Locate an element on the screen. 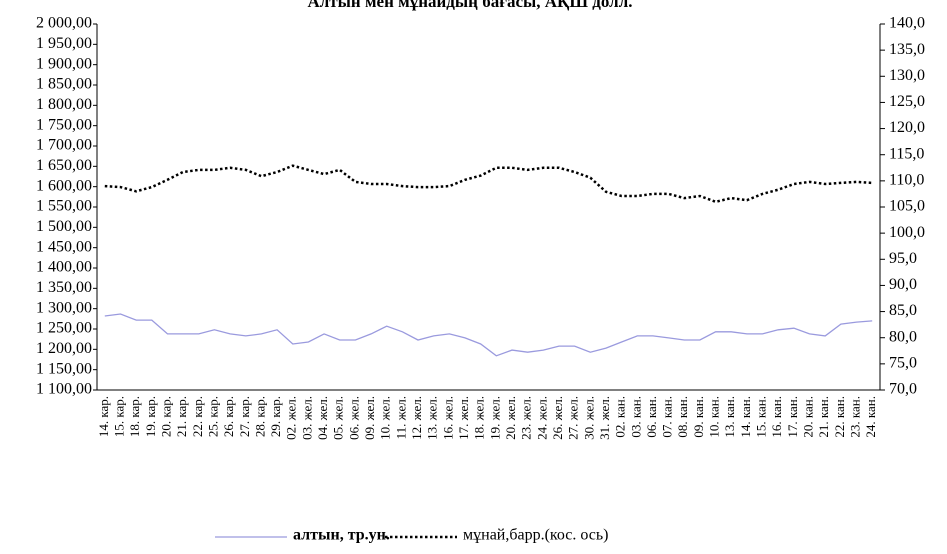  x-tick-label: 20. жел. is located at coordinates (510, 418).